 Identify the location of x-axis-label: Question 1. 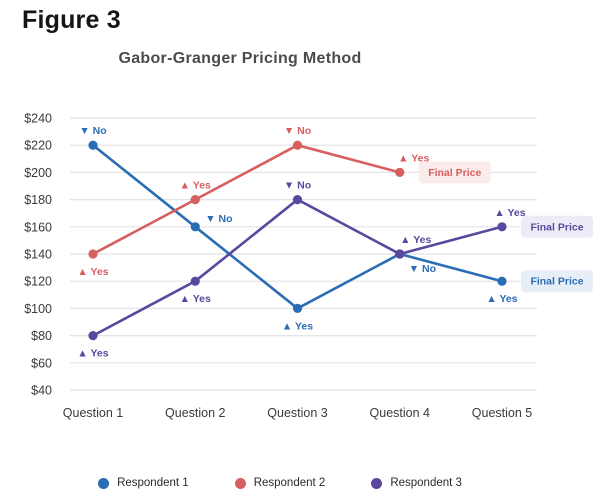
(93, 413).